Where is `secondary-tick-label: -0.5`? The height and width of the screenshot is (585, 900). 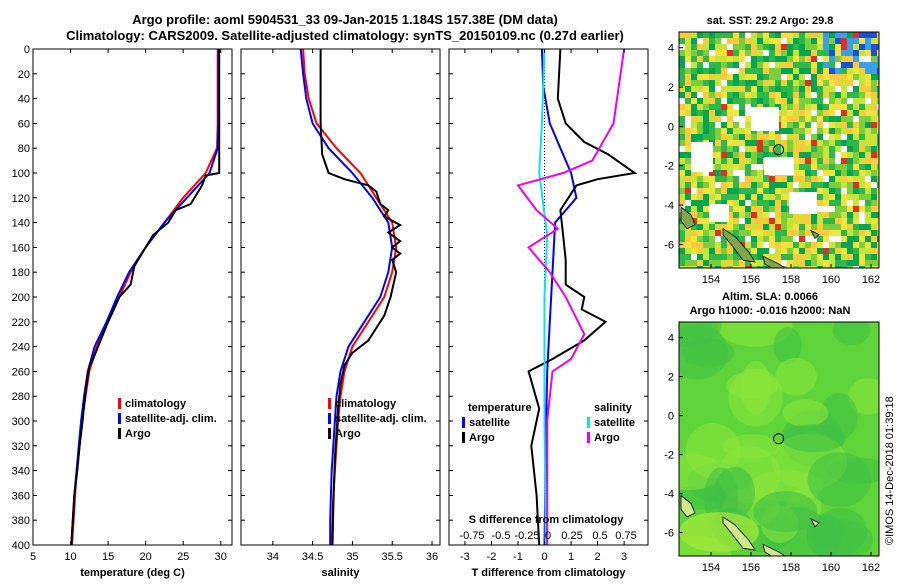 secondary-tick-label: -0.5 is located at coordinates (501, 536).